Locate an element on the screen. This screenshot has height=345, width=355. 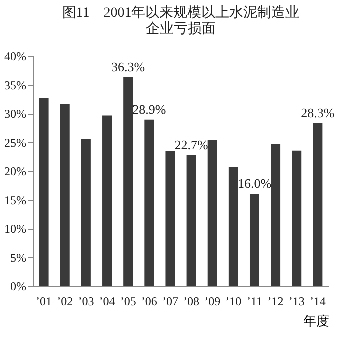
y-tick-label: 10% is located at coordinates (15, 229).